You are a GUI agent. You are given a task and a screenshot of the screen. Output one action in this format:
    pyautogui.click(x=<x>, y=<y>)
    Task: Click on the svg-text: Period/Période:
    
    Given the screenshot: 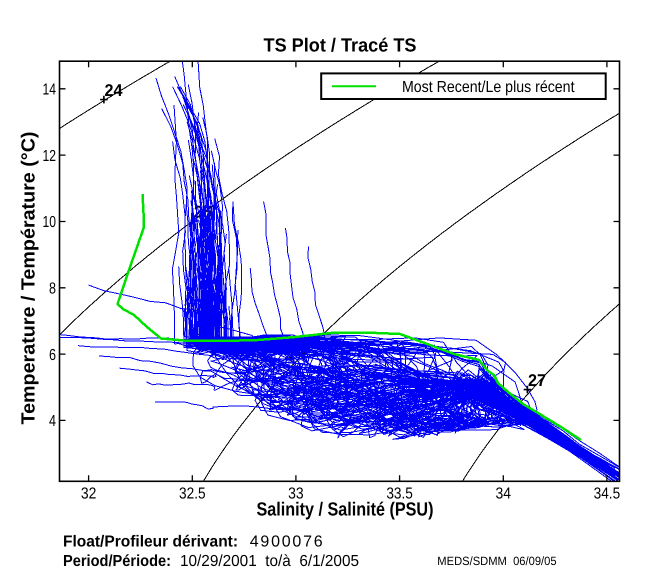 What is the action you would take?
    pyautogui.click(x=117, y=561)
    